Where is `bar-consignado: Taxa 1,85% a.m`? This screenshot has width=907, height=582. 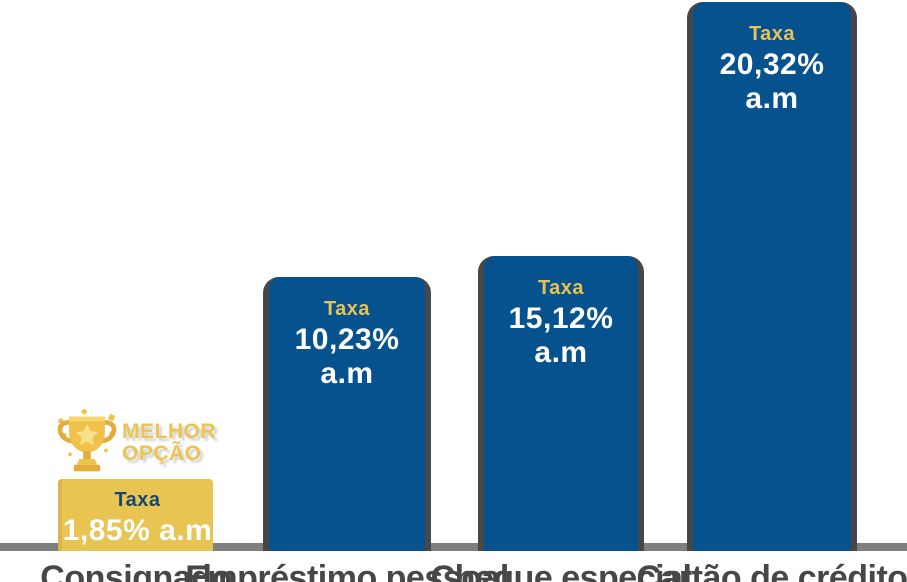
bar-consignado: Taxa 1,85% a.m is located at coordinates (135, 515).